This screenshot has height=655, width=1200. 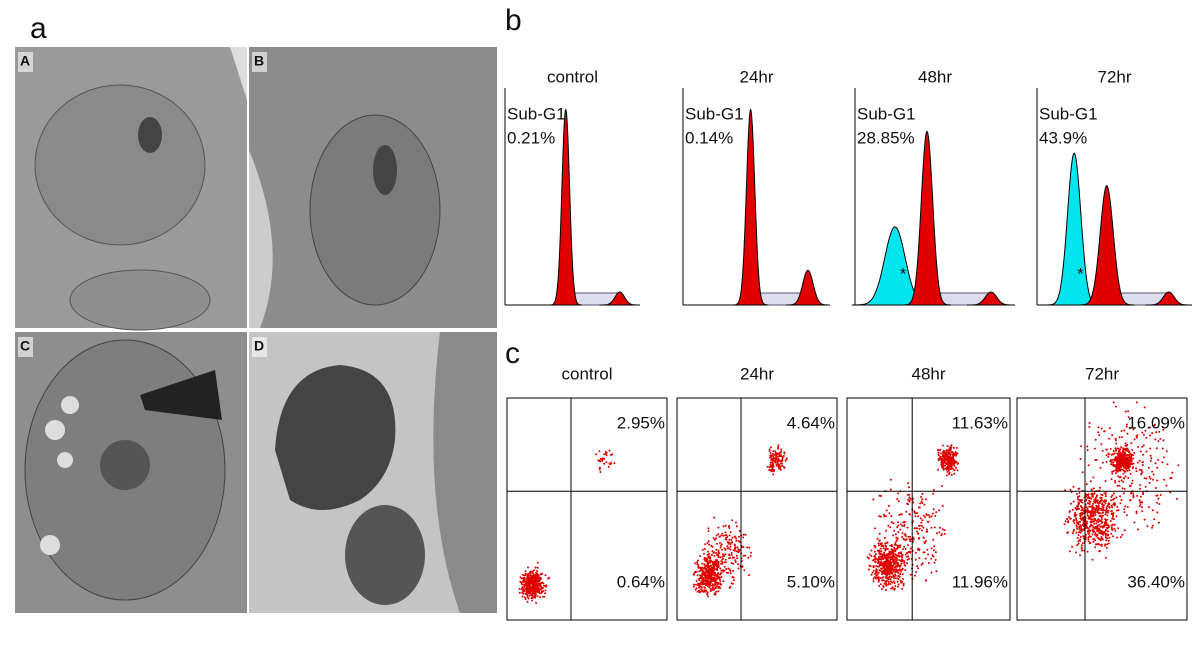 What do you see at coordinates (928, 373) in the screenshot?
I see `plot-title: 48hr` at bounding box center [928, 373].